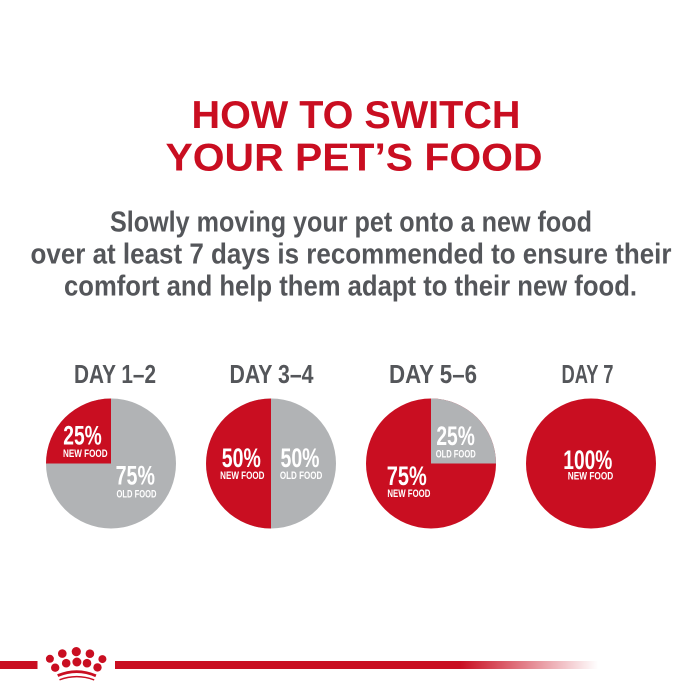 This screenshot has width=700, height=700. What do you see at coordinates (587, 459) in the screenshot?
I see `svg-text: 100%` at bounding box center [587, 459].